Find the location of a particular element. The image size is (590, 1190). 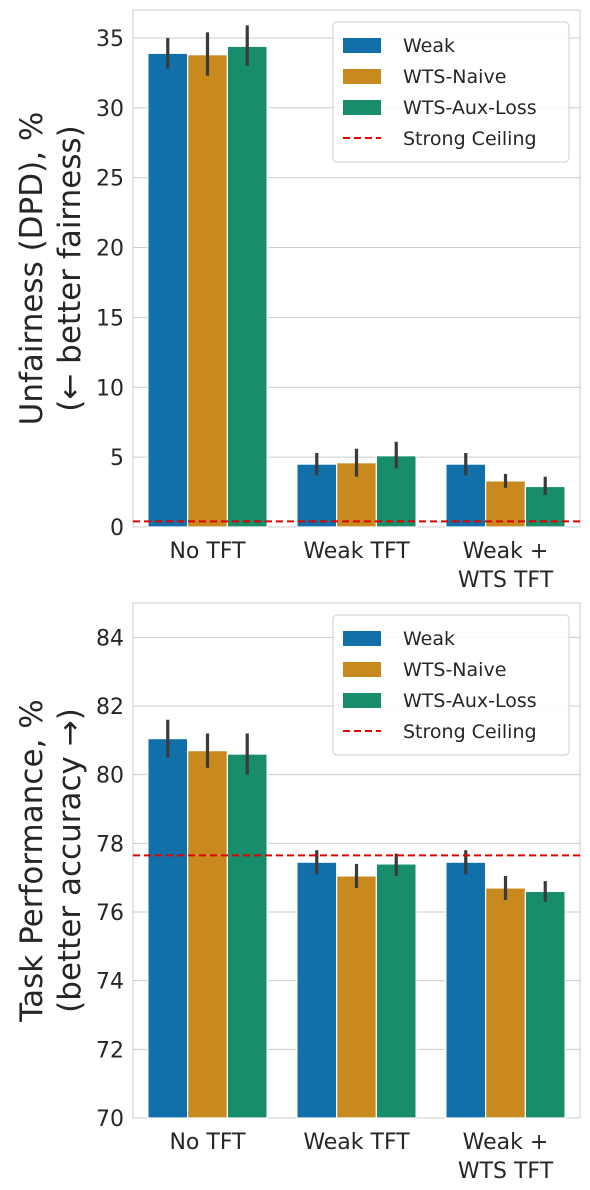

y-tick-label: 30 is located at coordinates (110, 109).